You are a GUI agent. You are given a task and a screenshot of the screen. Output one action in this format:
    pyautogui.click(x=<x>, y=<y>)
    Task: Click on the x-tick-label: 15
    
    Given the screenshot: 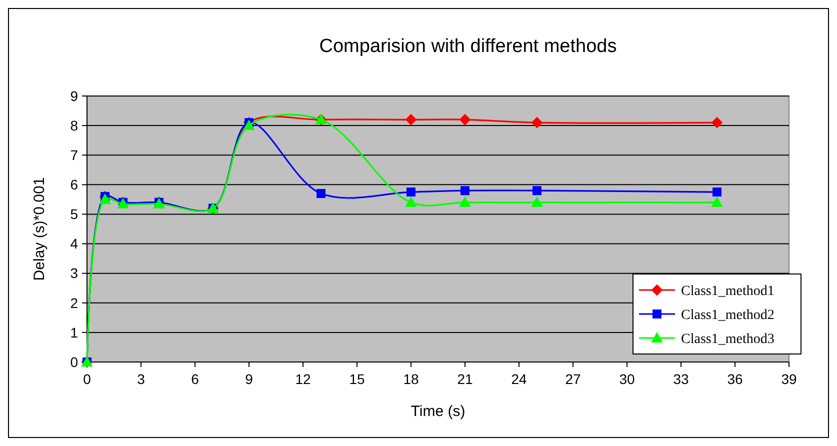 What is the action you would take?
    pyautogui.click(x=357, y=379)
    